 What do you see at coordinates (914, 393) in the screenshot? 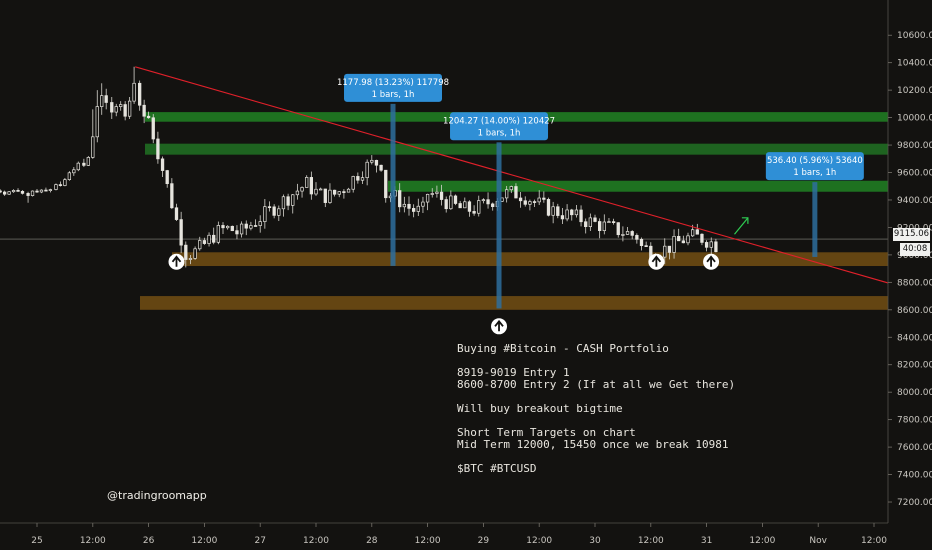
I see `y-tick-label: 8000.00` at bounding box center [914, 393].